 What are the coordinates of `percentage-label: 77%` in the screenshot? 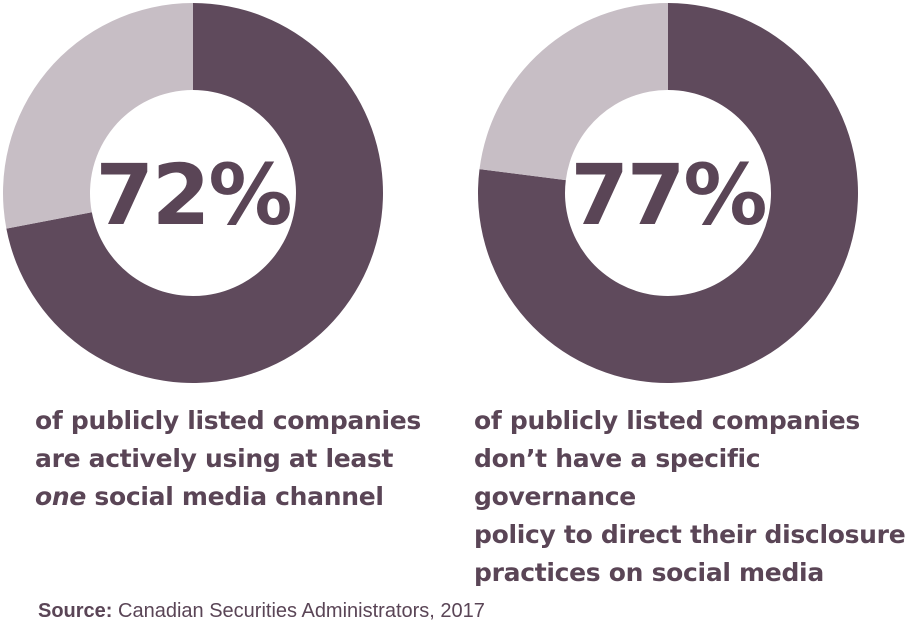 It's located at (668, 195).